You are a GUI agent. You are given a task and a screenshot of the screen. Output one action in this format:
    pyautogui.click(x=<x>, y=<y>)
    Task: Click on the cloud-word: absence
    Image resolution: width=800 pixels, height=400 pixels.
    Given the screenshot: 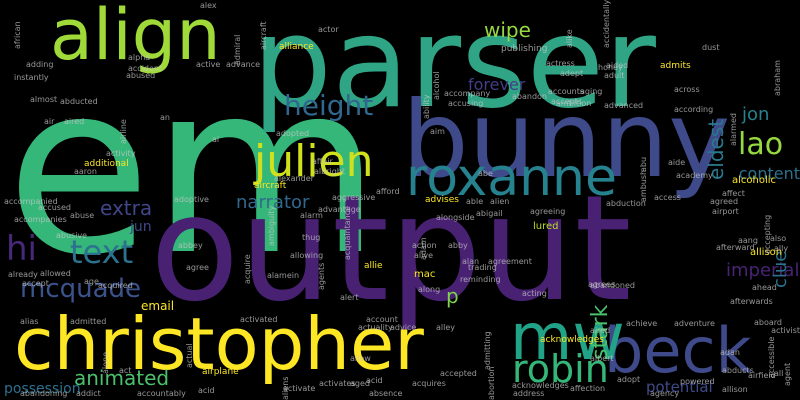 What is the action you would take?
    pyautogui.click(x=386, y=393)
    